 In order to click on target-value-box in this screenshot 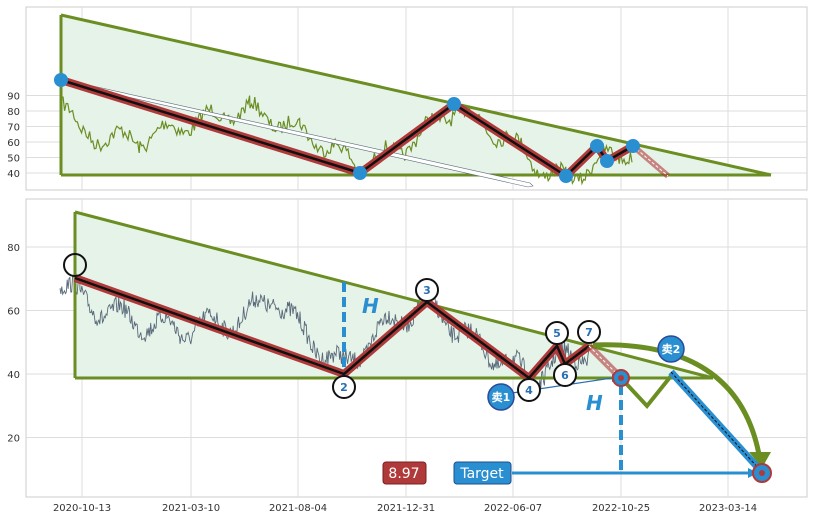, I will do `click(404, 473)`.